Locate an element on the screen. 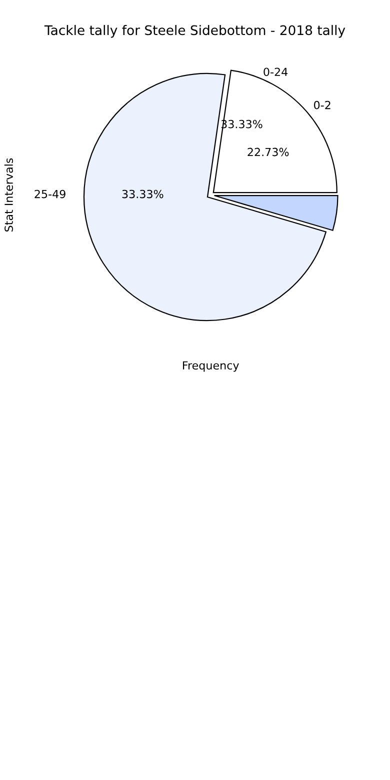 The height and width of the screenshot is (780, 390). chart-title: Tackle tally for Steele Sidebottom - 2018 tally is located at coordinates (195, 31).